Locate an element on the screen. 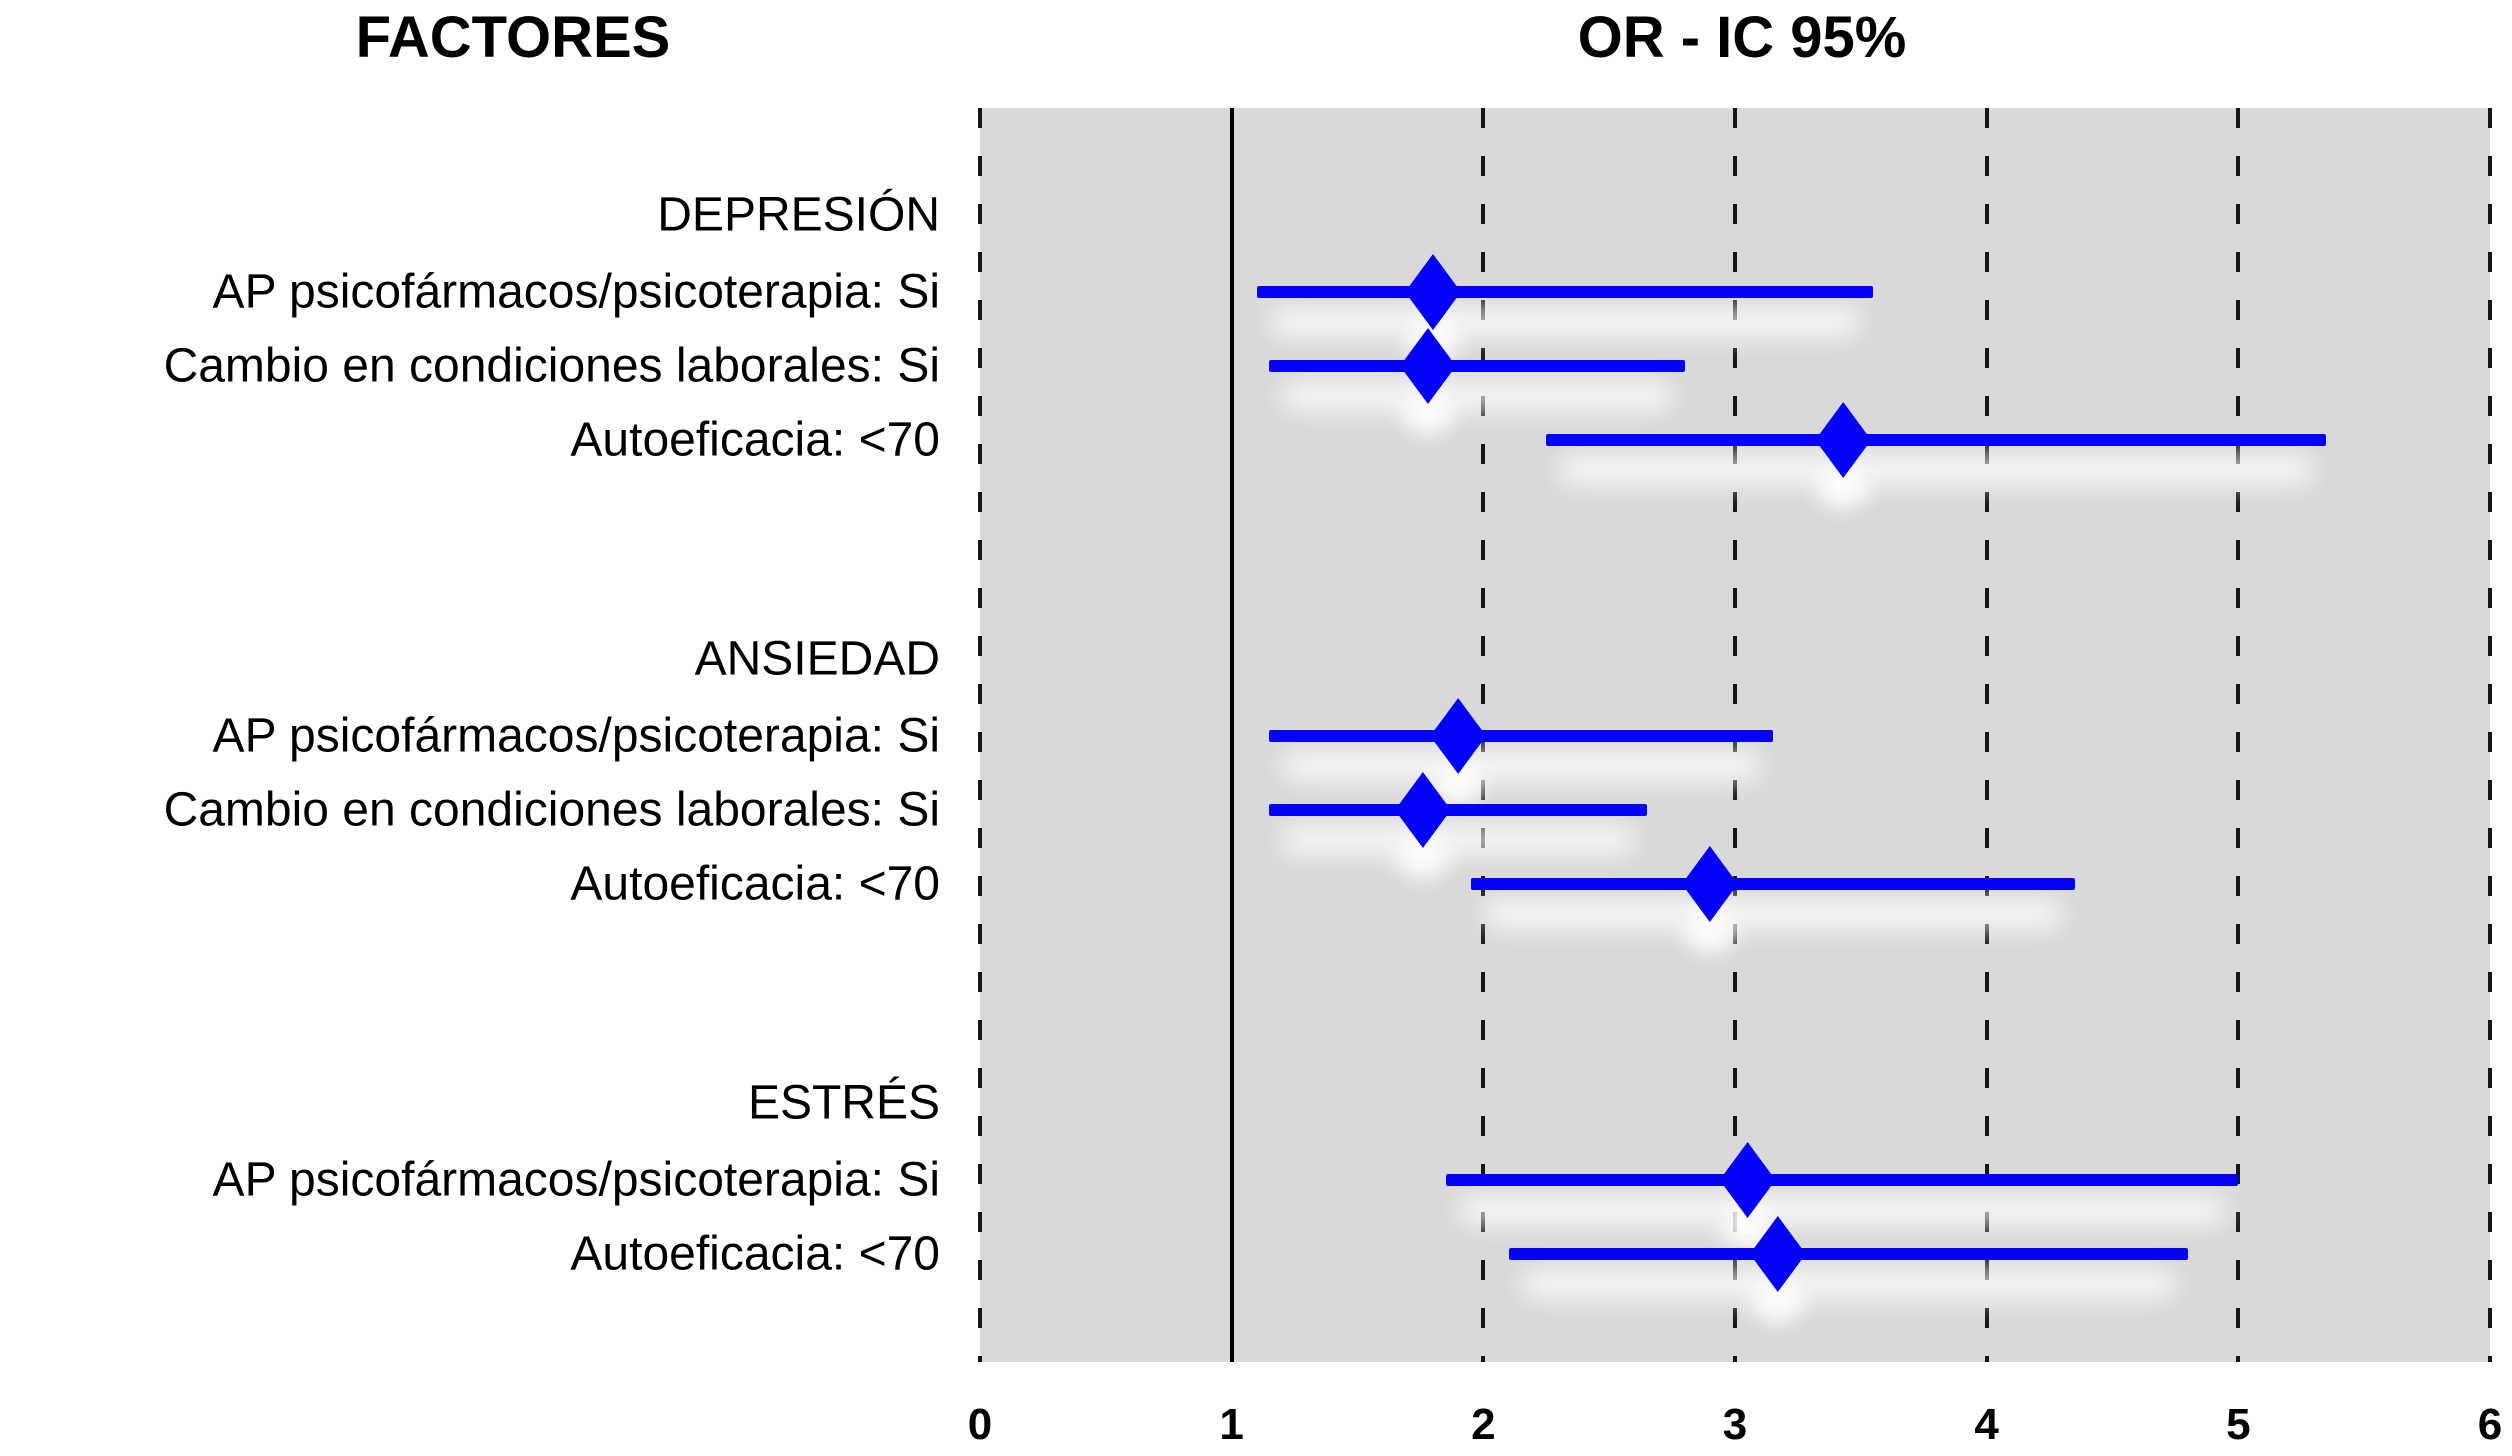  x-tick-label-0: 0 is located at coordinates (980, 1424).